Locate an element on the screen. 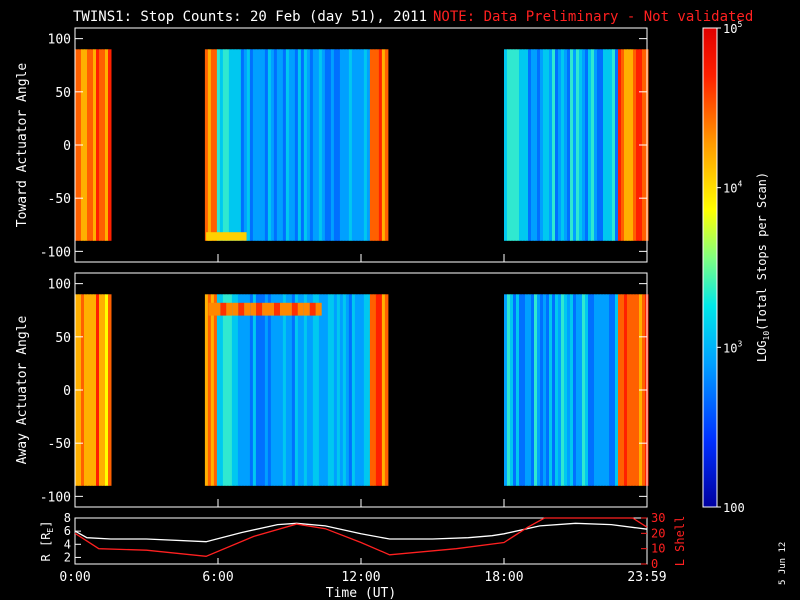 Image resolution: width=800 pixels, height=600 pixels. eph-xtick-label-2: 12:00 is located at coordinates (360, 577).